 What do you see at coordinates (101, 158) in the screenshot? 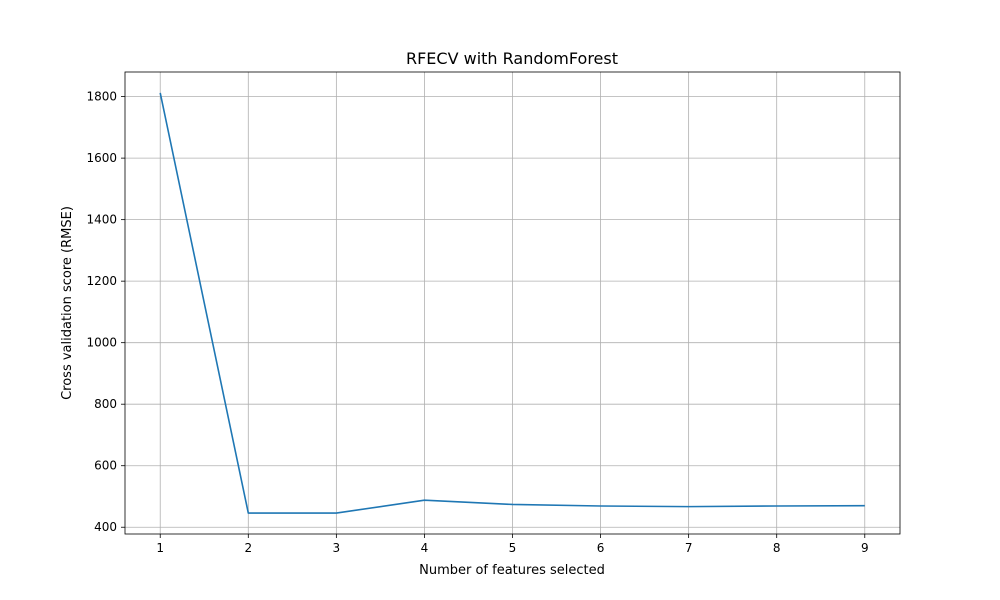
I see `y-tick-label: 1600` at bounding box center [101, 158].